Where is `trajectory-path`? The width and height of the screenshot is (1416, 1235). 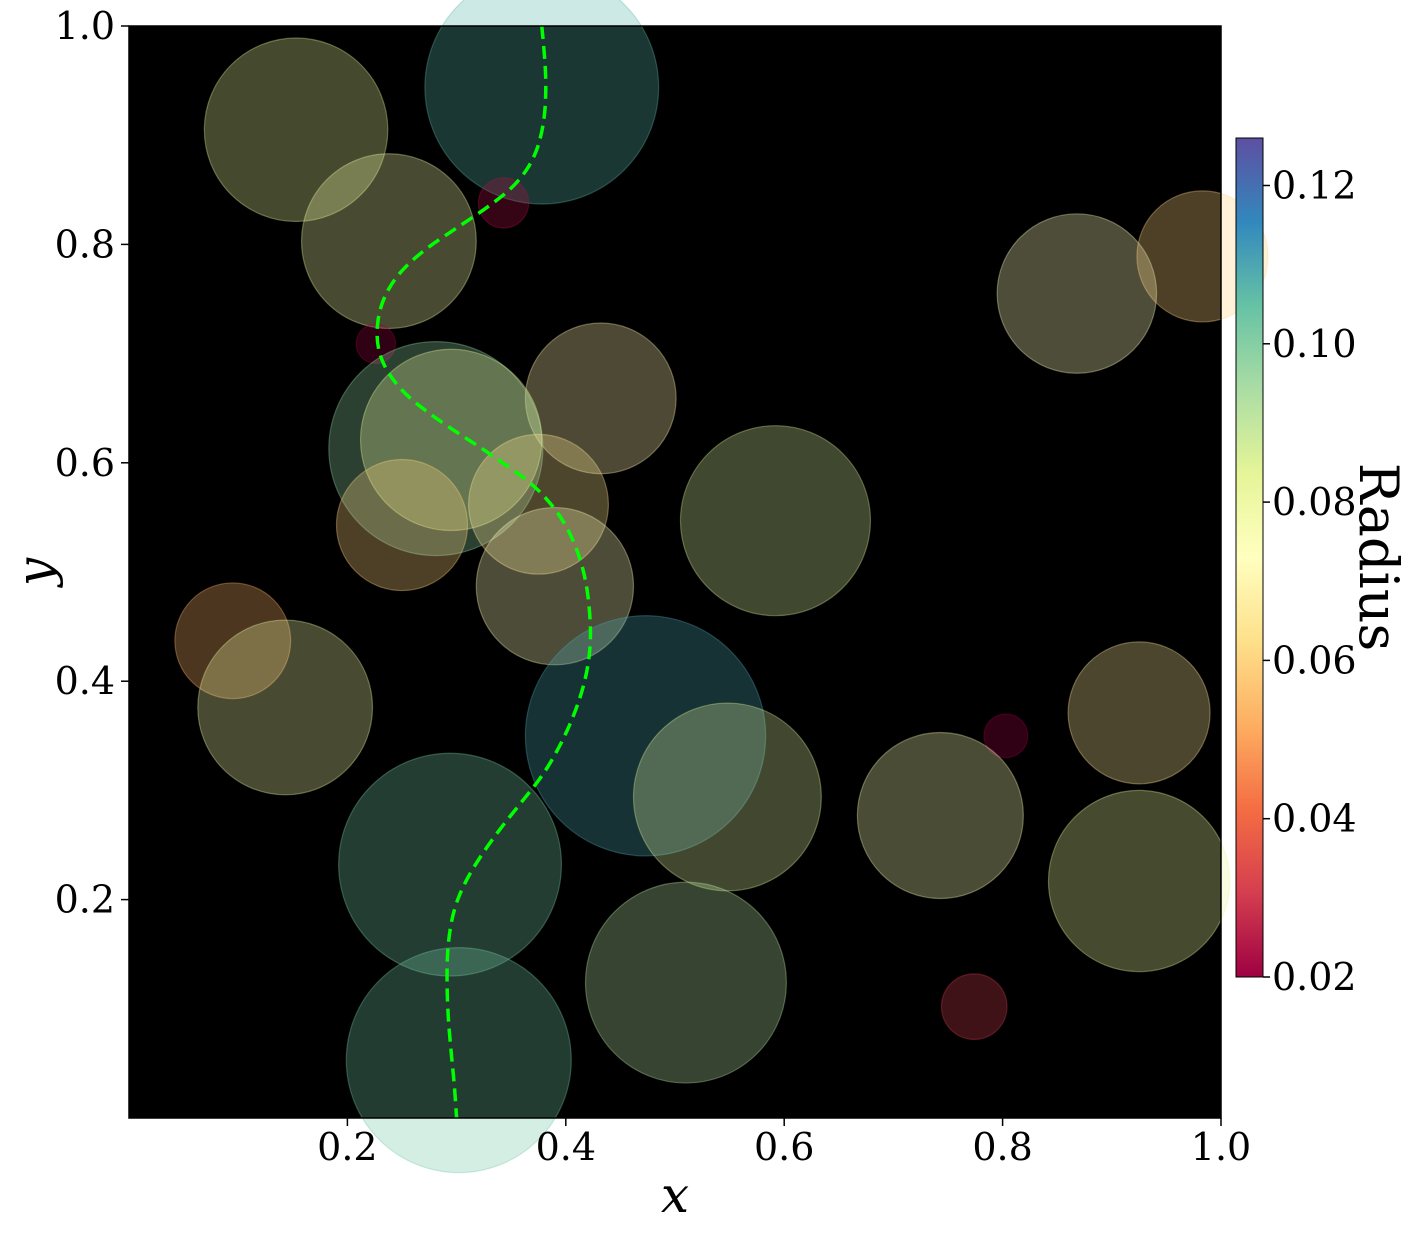
trajectory-path is located at coordinates (484, 572).